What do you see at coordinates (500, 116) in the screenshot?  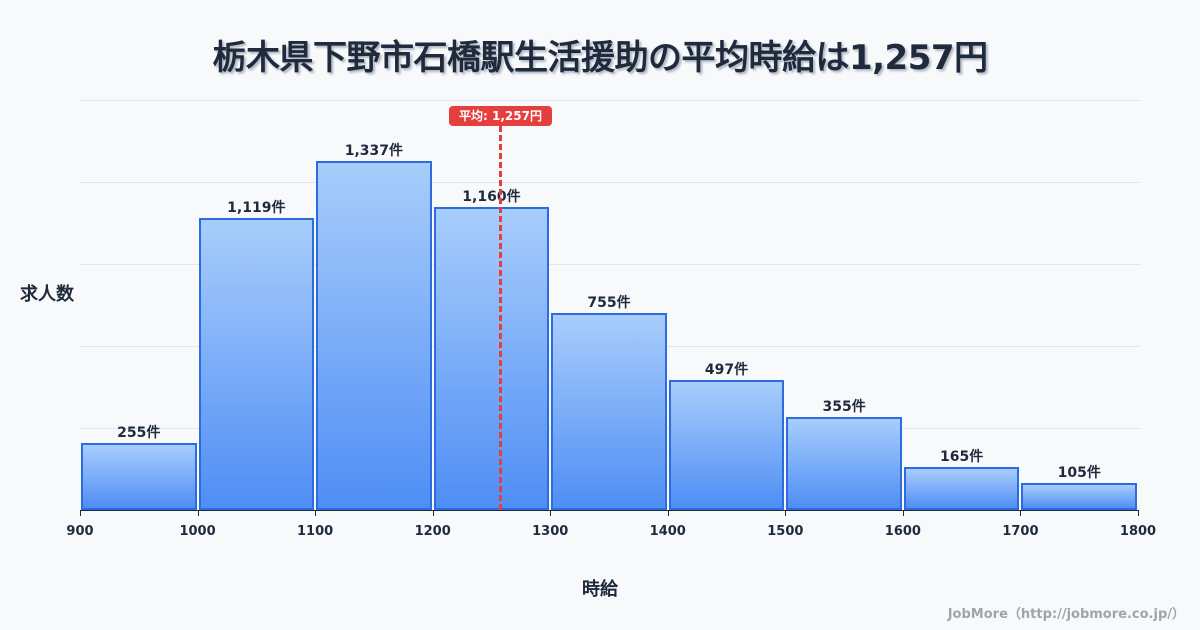 I see `mean-badge: 平均: 1,257円` at bounding box center [500, 116].